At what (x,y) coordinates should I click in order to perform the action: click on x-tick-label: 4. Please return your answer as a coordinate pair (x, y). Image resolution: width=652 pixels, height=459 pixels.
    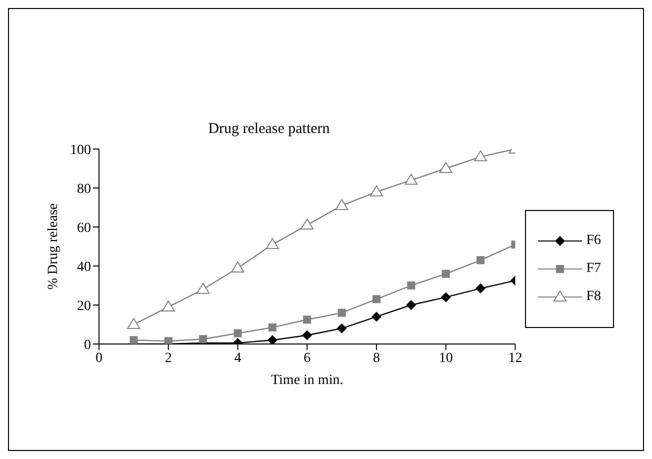
    Looking at the image, I should click on (238, 358).